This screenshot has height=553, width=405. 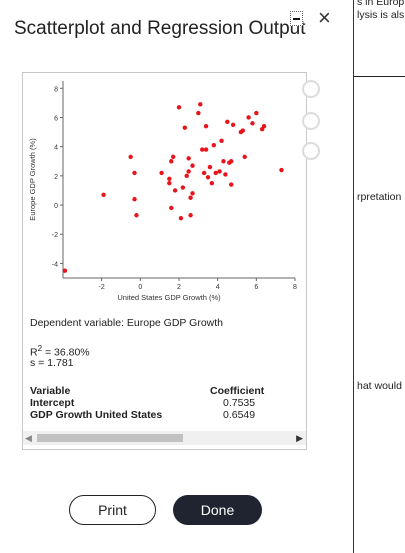 What do you see at coordinates (52, 363) in the screenshot?
I see `standard-error: s = 1.781` at bounding box center [52, 363].